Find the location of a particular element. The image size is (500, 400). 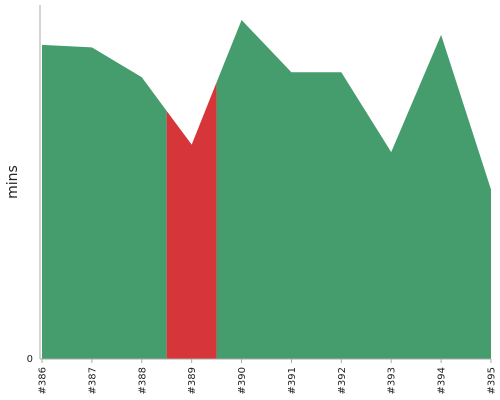

x-tick-label: #390 is located at coordinates (242, 380).